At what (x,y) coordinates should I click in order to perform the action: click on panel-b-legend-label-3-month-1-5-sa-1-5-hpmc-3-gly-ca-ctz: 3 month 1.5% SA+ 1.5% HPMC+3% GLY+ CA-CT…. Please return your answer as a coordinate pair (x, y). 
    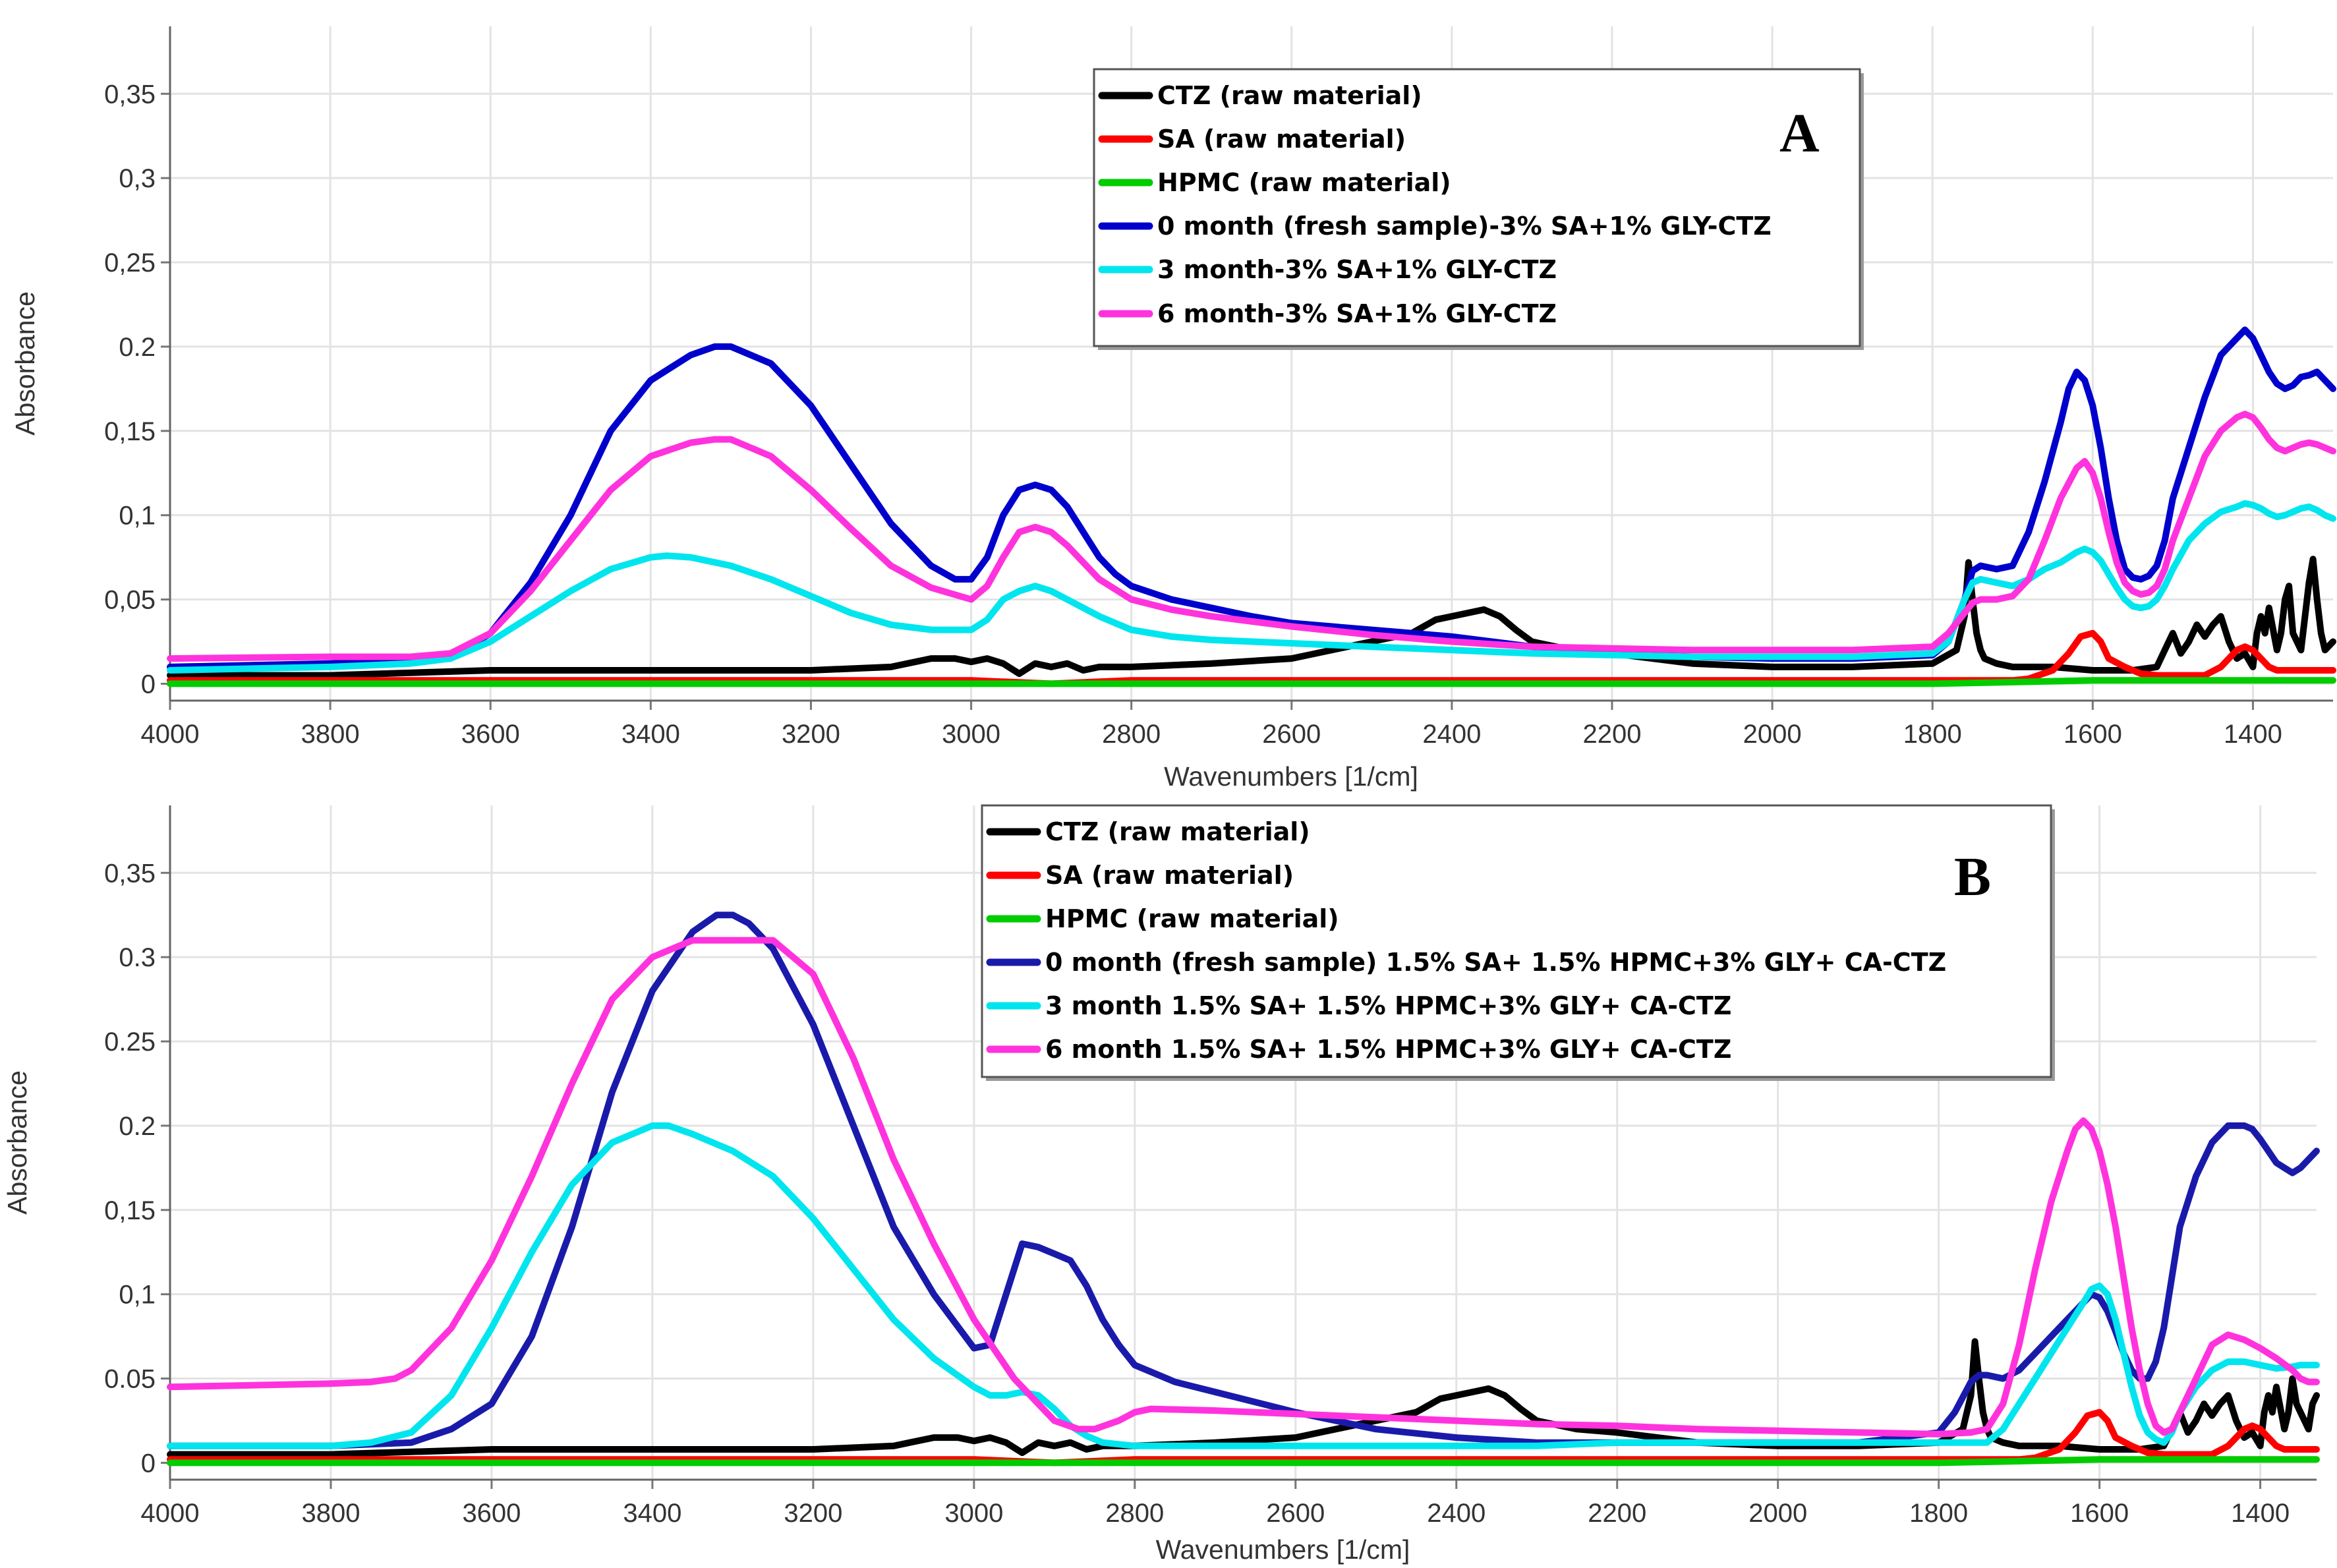
    Looking at the image, I should click on (1388, 1005).